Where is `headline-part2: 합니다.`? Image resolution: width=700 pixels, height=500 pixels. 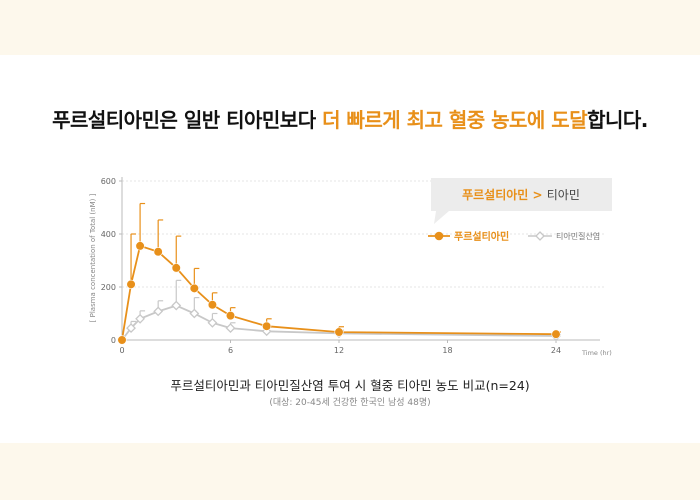
headline-part2: 합니다. is located at coordinates (617, 120).